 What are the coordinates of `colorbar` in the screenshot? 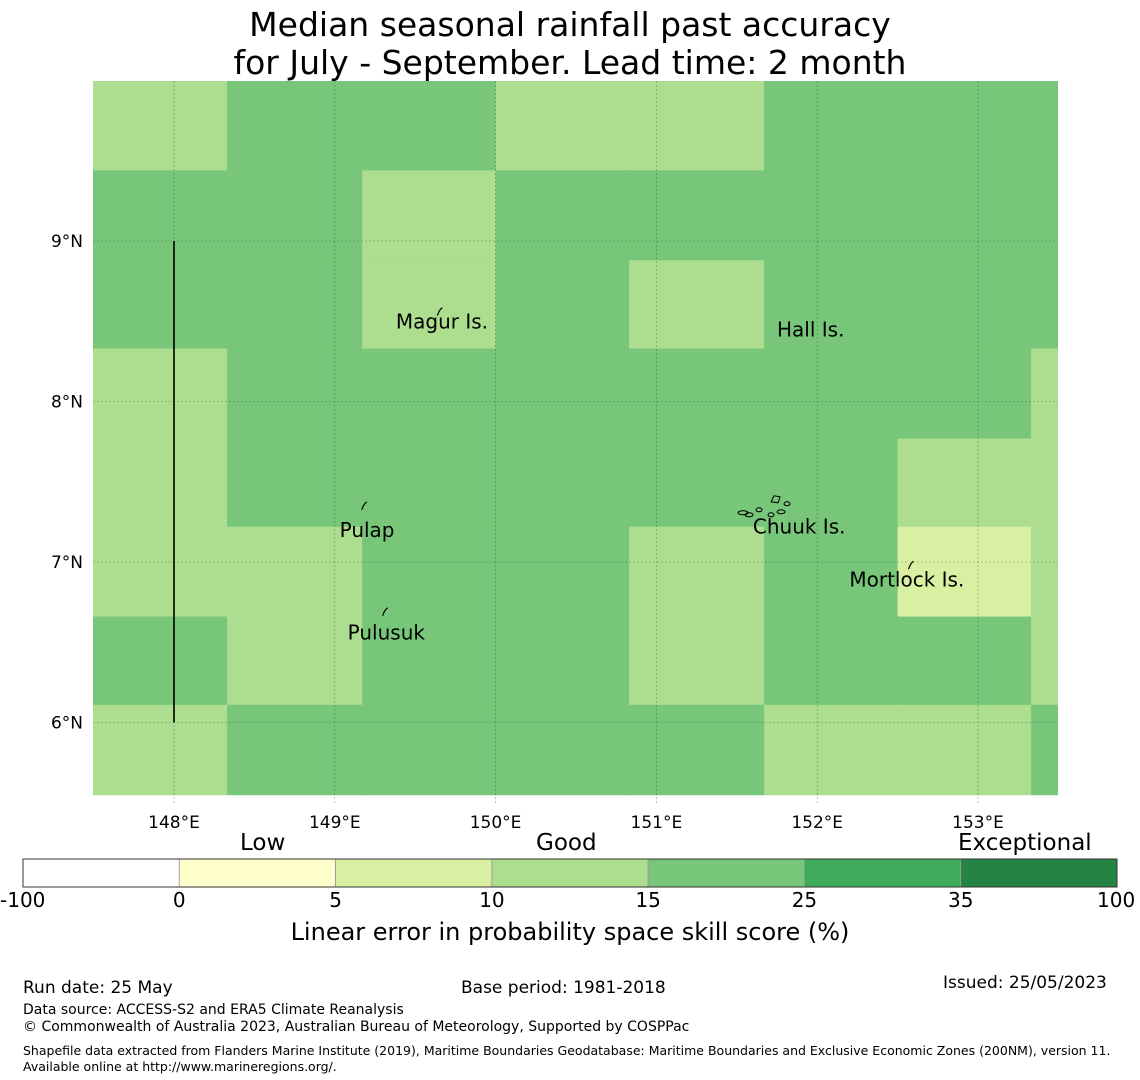 It's located at (570, 873).